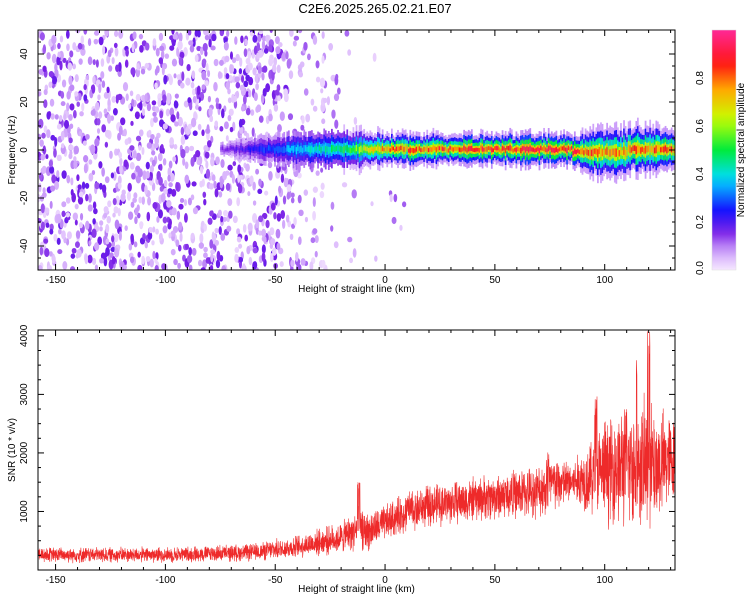  I want to click on colorbar-tick-label: 0.0, so click(700, 268).